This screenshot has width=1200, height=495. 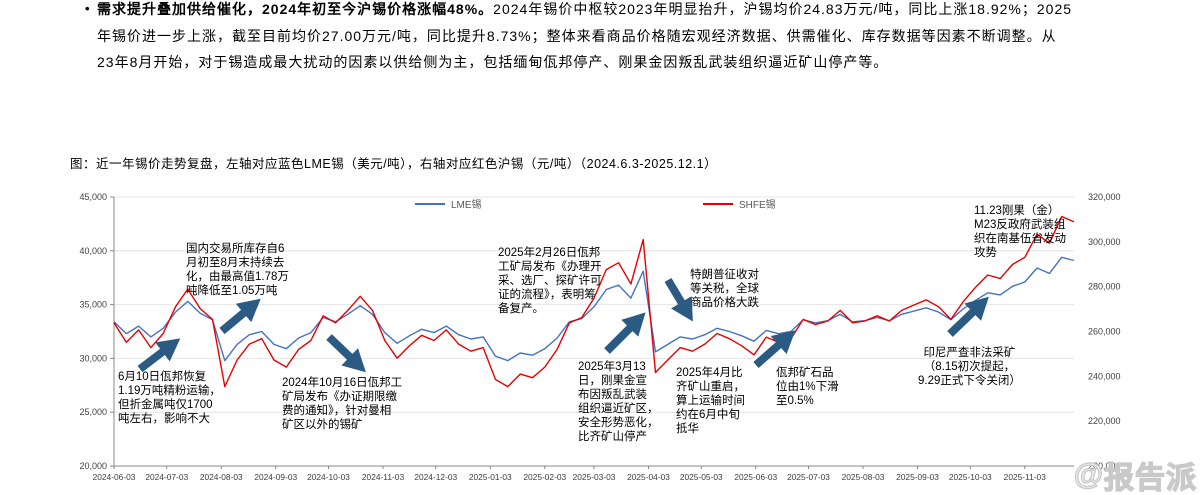 I want to click on svg-text: 2025-09-03, so click(x=917, y=477).